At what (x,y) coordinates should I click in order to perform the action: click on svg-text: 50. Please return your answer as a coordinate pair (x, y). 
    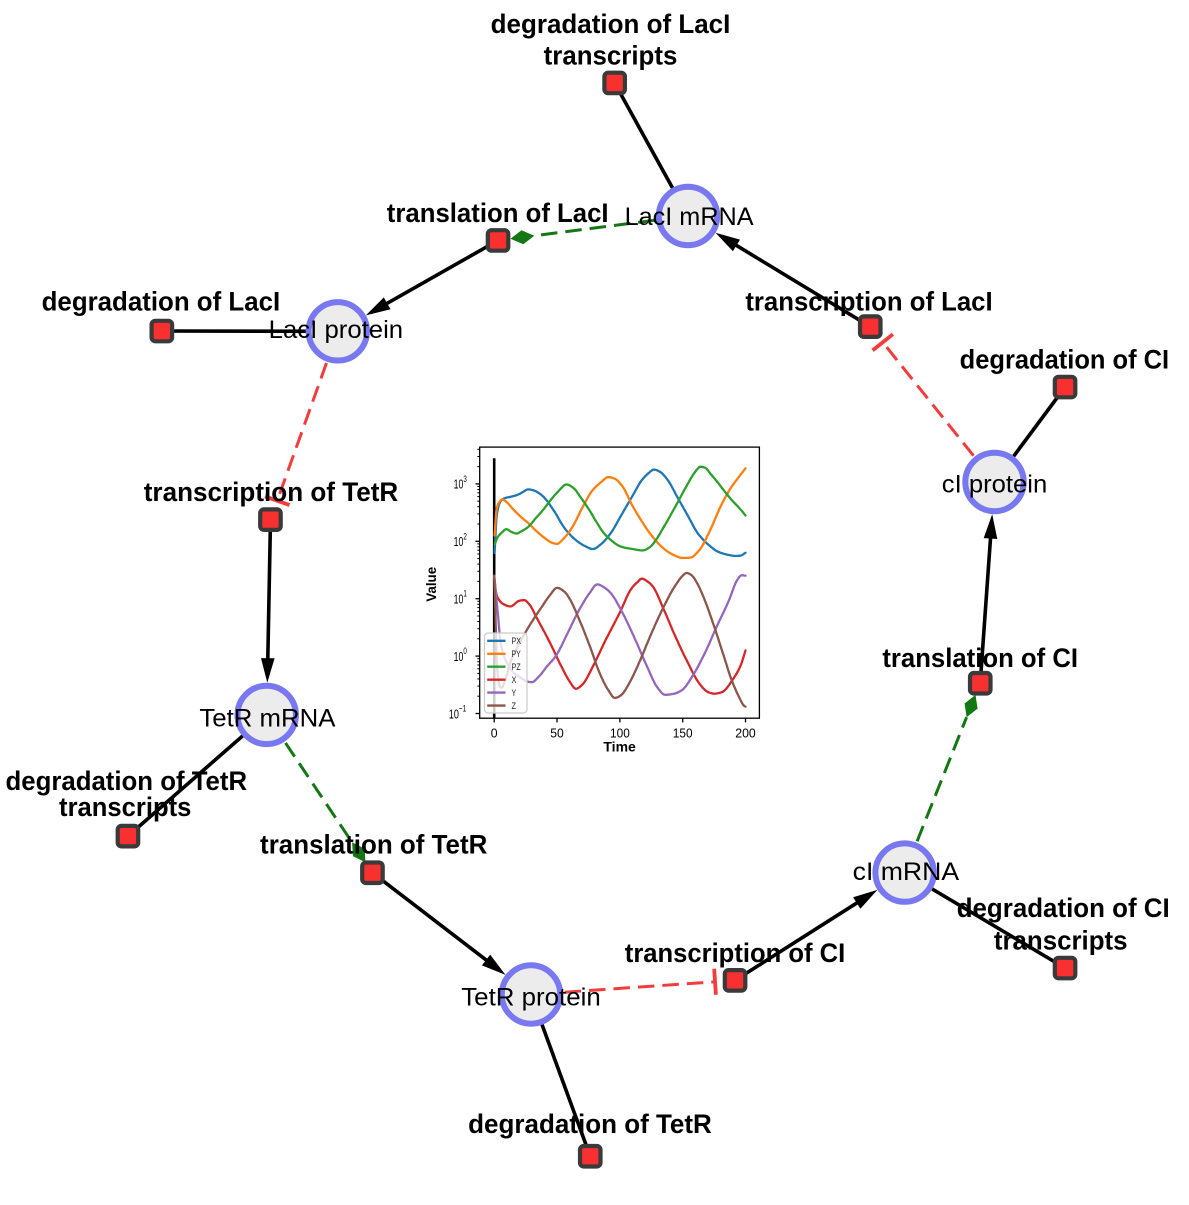
    Looking at the image, I should click on (557, 732).